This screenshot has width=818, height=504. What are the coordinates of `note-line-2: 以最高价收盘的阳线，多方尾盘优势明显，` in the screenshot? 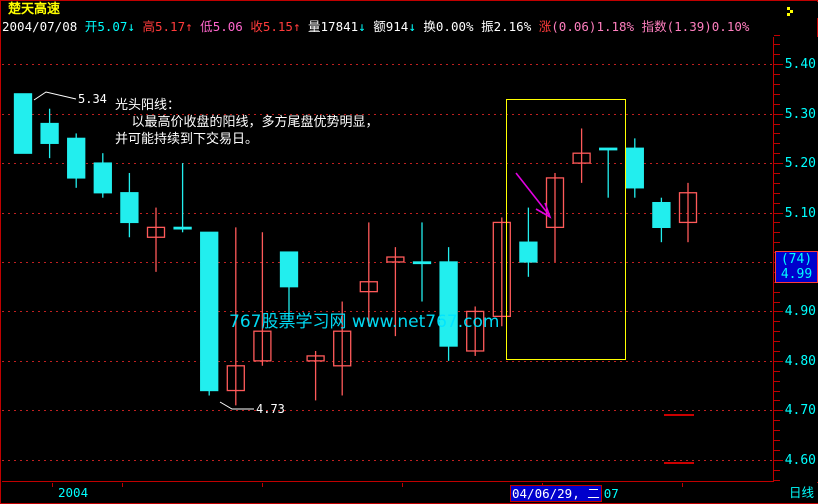 It's located at (247, 122).